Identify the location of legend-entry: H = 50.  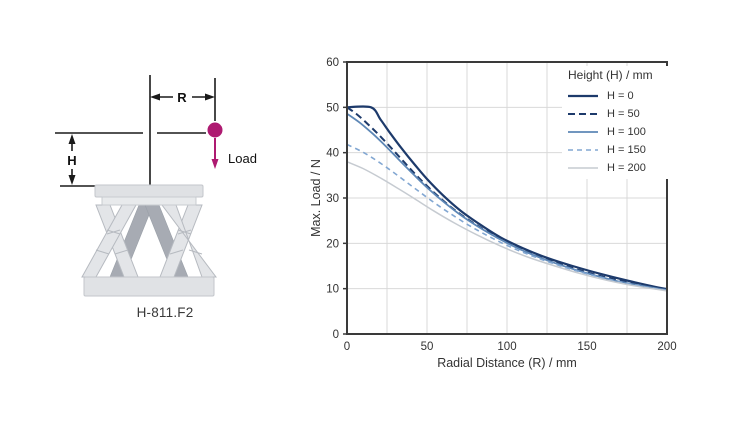
(621, 114).